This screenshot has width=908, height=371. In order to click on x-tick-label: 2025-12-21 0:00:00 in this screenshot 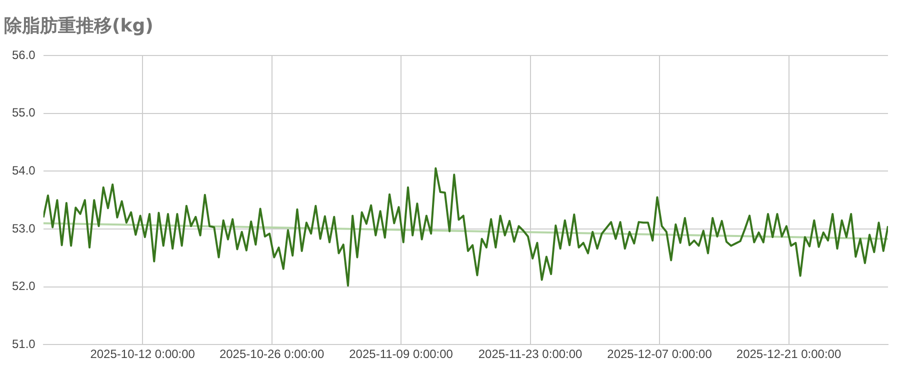, I will do `click(789, 354)`.